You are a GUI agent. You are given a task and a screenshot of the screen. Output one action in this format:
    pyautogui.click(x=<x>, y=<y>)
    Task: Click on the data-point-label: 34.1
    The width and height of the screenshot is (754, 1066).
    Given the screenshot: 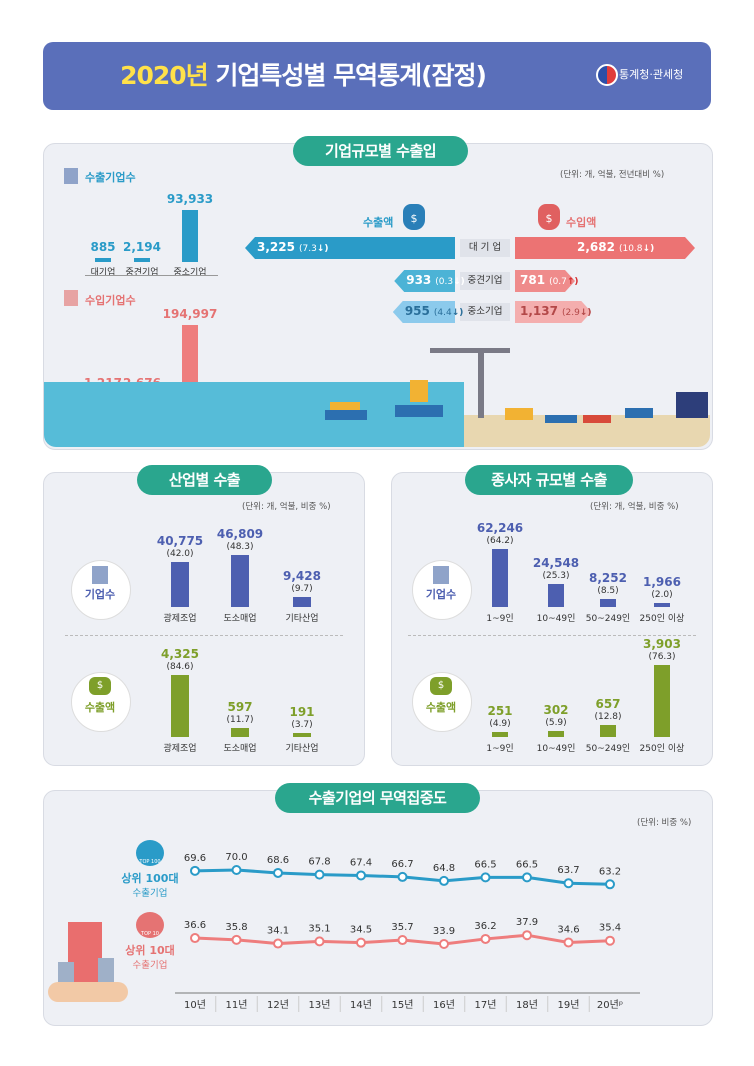 What is the action you would take?
    pyautogui.click(x=278, y=931)
    